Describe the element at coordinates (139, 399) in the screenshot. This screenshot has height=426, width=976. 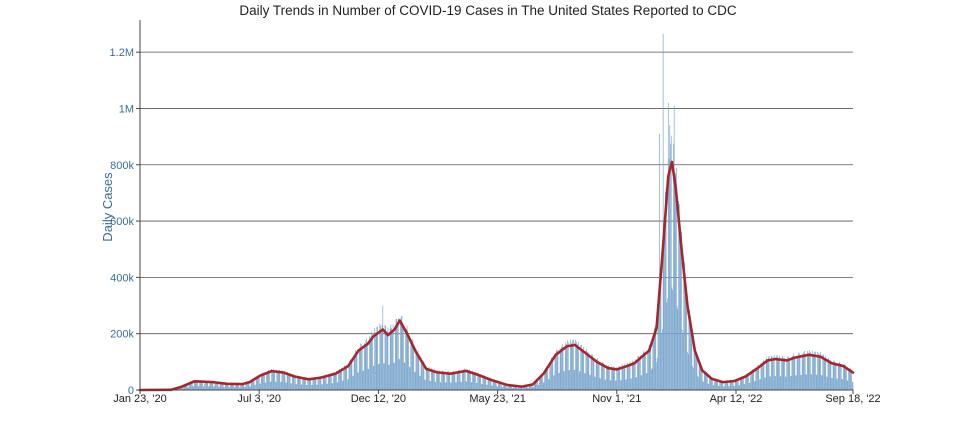
I see `x-tick-label: Jan 23, '20` at that location.